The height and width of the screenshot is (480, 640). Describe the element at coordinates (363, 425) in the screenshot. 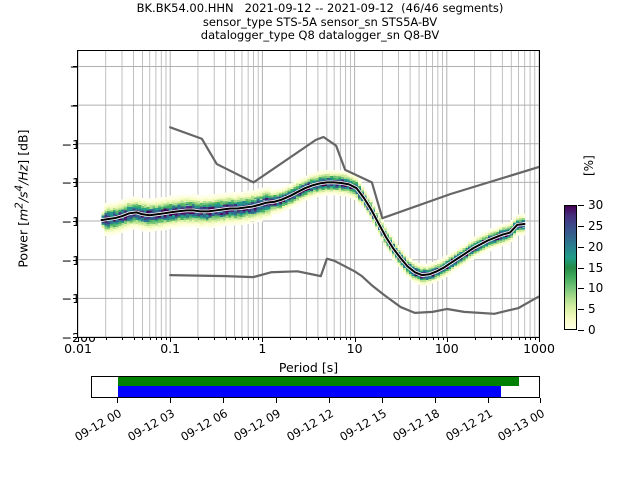

I see `timeline-date-label: 09-12 15` at that location.